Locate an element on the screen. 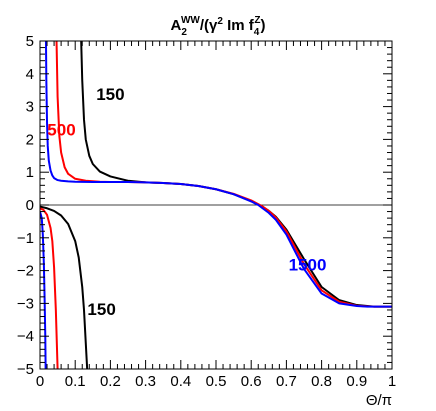 The width and height of the screenshot is (436, 411). x-tick-label: 0 is located at coordinates (40, 381).